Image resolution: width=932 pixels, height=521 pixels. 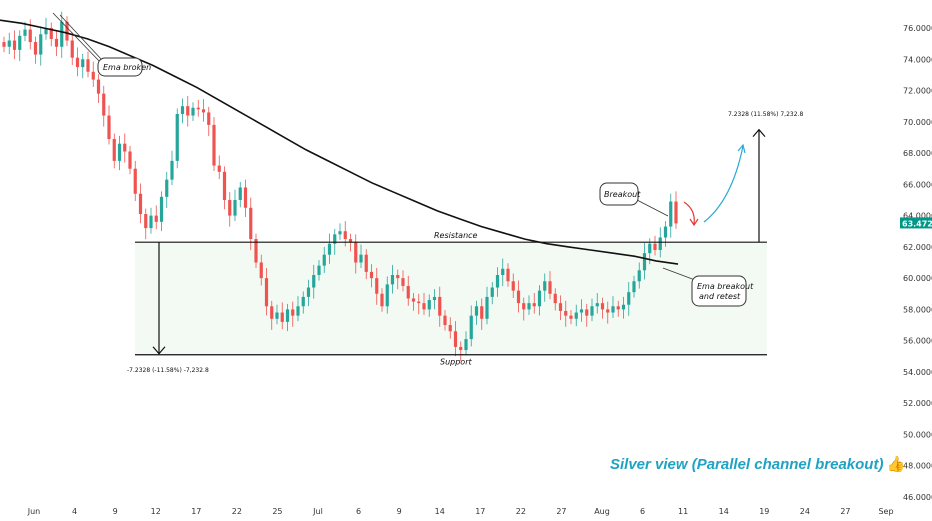 What do you see at coordinates (917, 466) in the screenshot?
I see `y-tick-label: 48.0000` at bounding box center [917, 466].